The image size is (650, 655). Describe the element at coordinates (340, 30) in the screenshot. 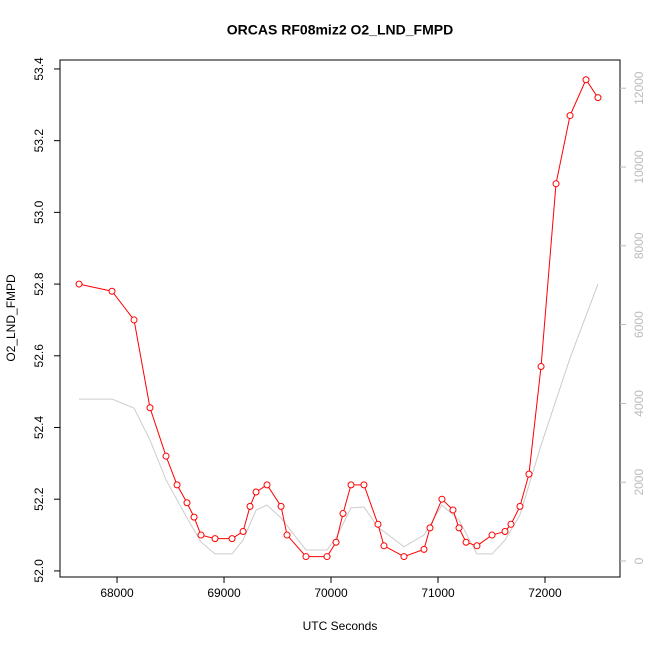

I see `chart-title: ORCAS RF08miz2 O2_LND_FMPD` at that location.